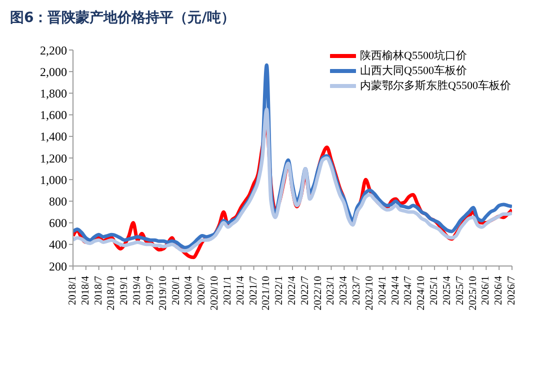 The image size is (533, 375). Describe the element at coordinates (53, 158) in the screenshot. I see `y-tick-label: 1,200` at that location.